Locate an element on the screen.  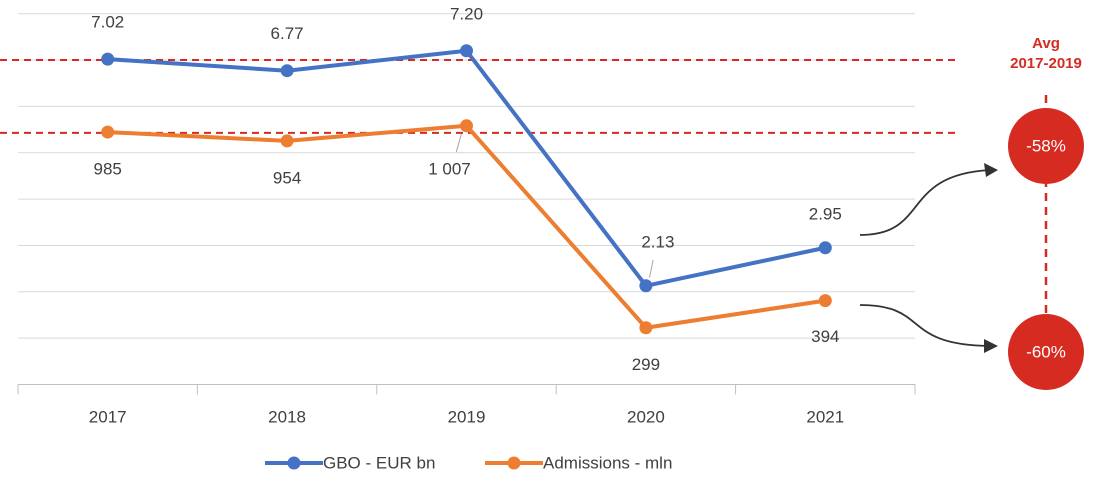
annotations: Avg 2017-2019 -58% -60% is located at coordinates (1046, 212).